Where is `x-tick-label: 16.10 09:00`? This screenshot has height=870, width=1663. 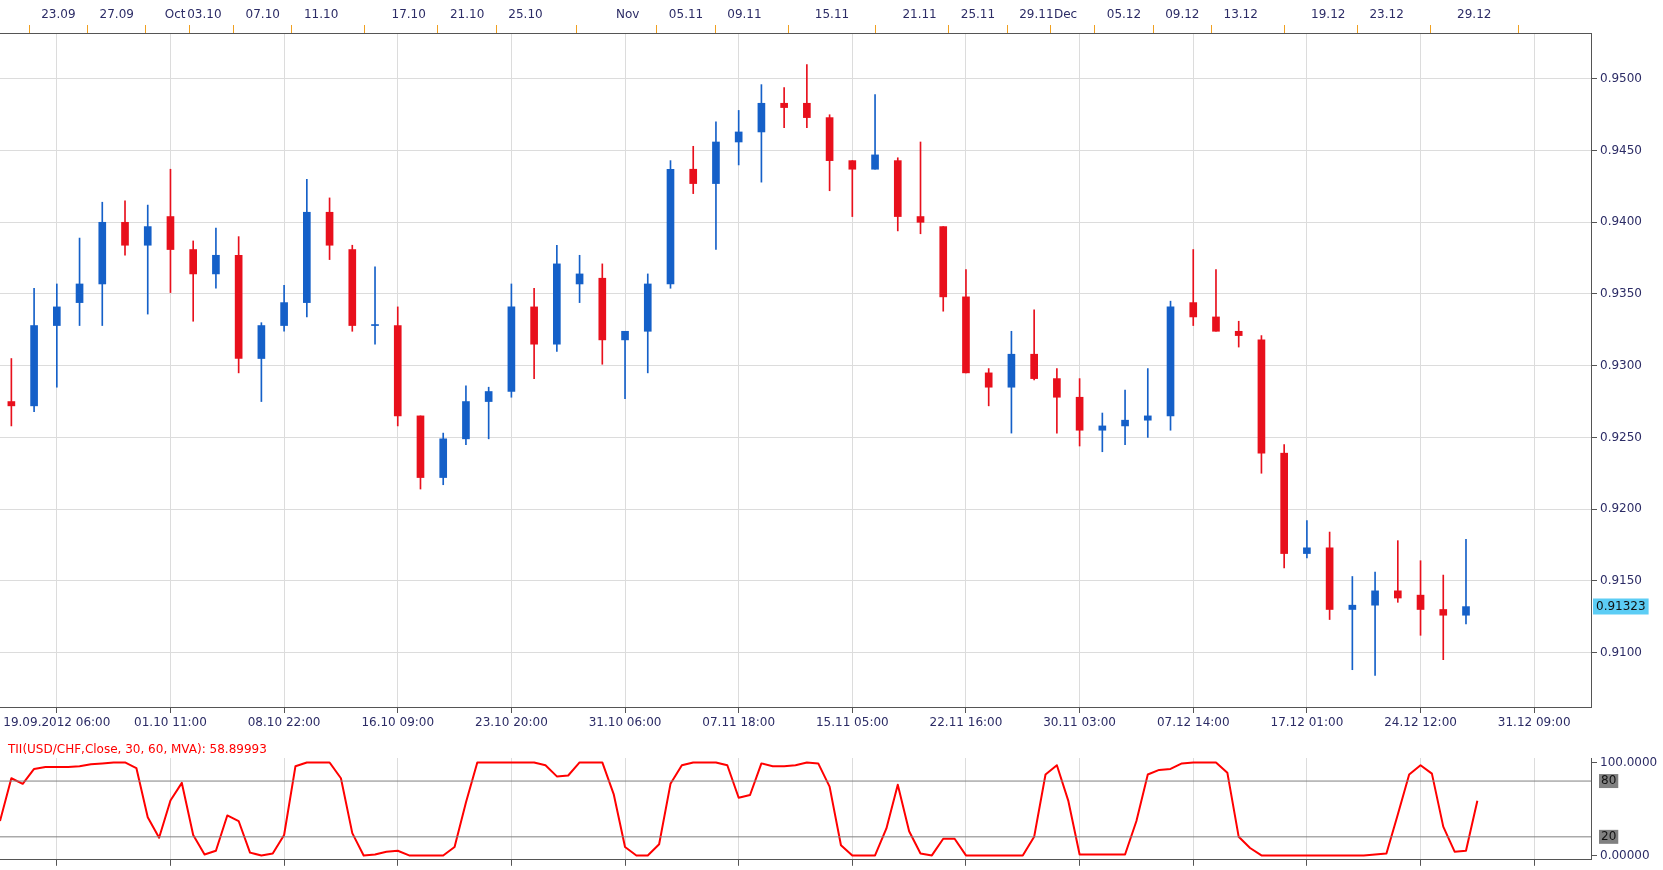 x-tick-label: 16.10 09:00 is located at coordinates (398, 722).